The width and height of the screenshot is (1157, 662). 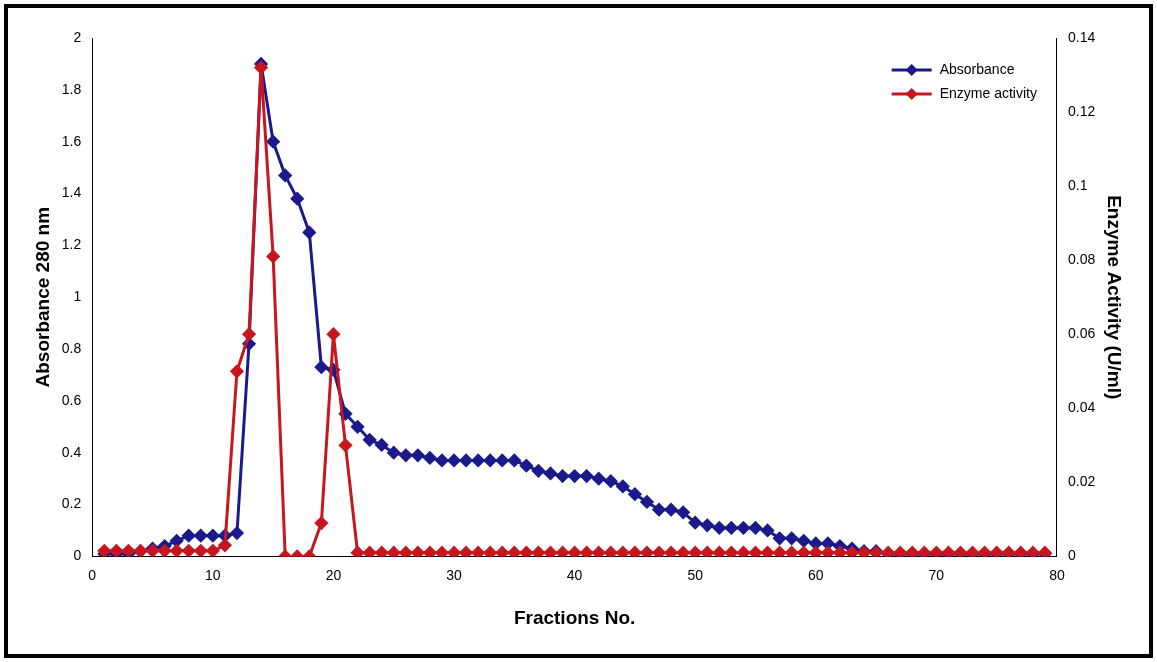 What do you see at coordinates (71, 140) in the screenshot?
I see `y-tick-label: 1.6` at bounding box center [71, 140].